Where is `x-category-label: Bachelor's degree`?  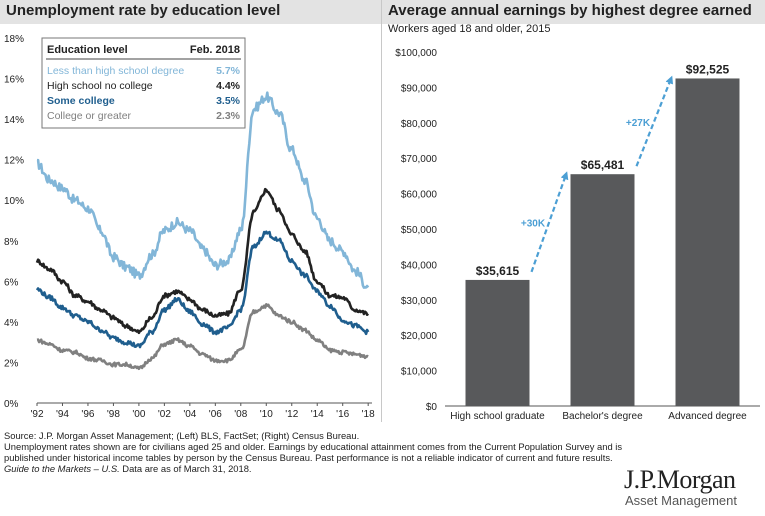
x-category-label: Bachelor's degree is located at coordinates (602, 416).